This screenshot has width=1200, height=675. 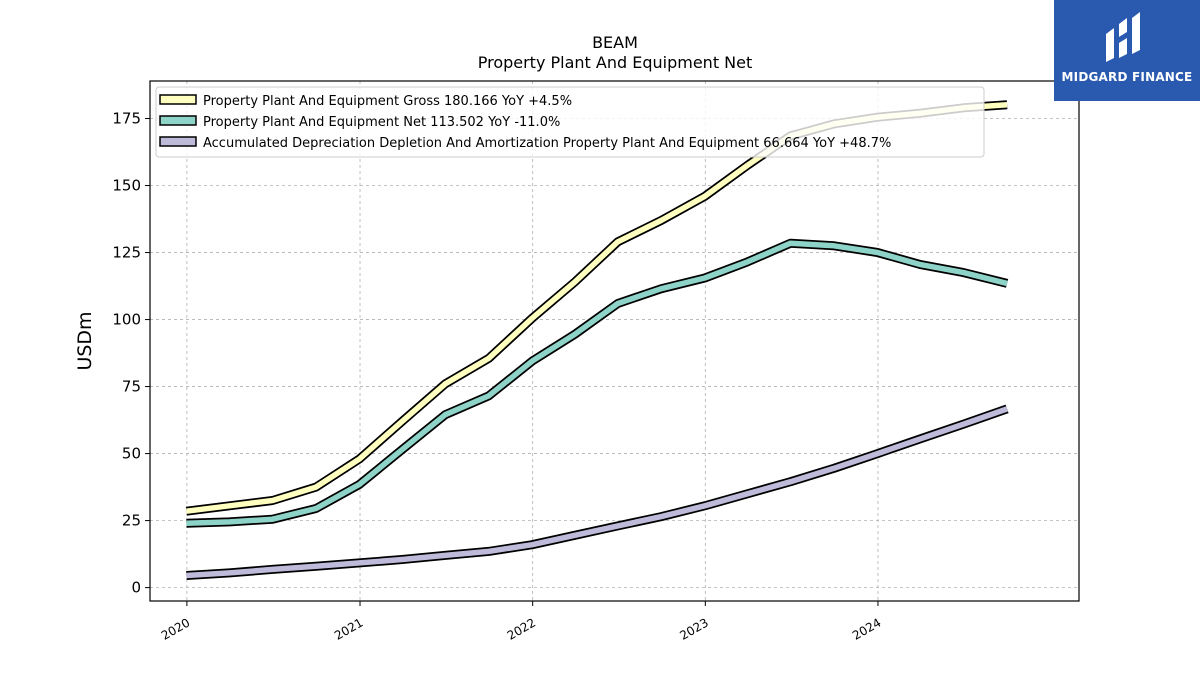 What do you see at coordinates (126, 119) in the screenshot?
I see `y-tick-label: 175` at bounding box center [126, 119].